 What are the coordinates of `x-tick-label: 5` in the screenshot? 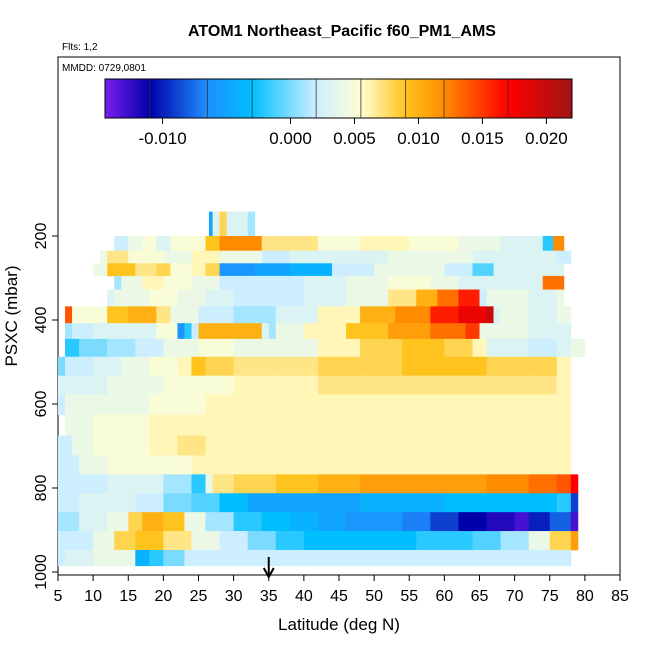 It's located at (58, 596).